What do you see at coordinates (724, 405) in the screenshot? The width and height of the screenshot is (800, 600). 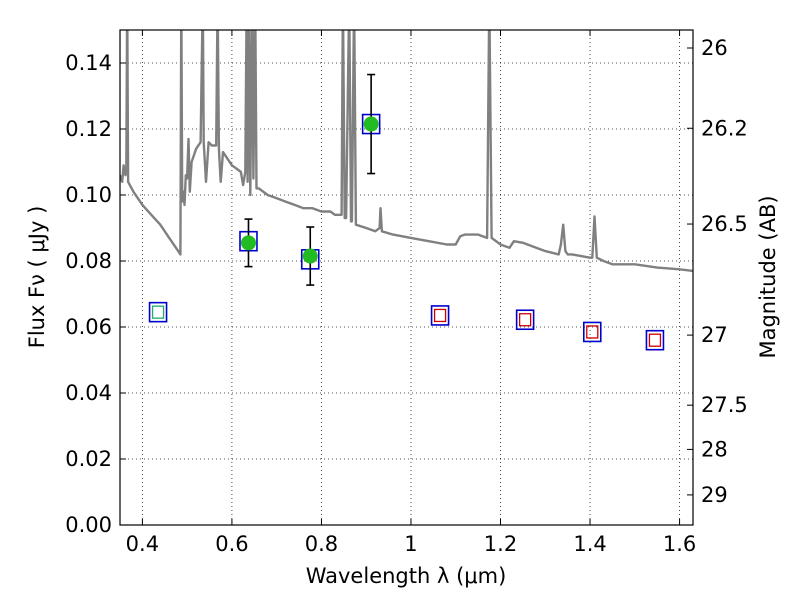 I see `y2-tick-label: 27.5` at bounding box center [724, 405].